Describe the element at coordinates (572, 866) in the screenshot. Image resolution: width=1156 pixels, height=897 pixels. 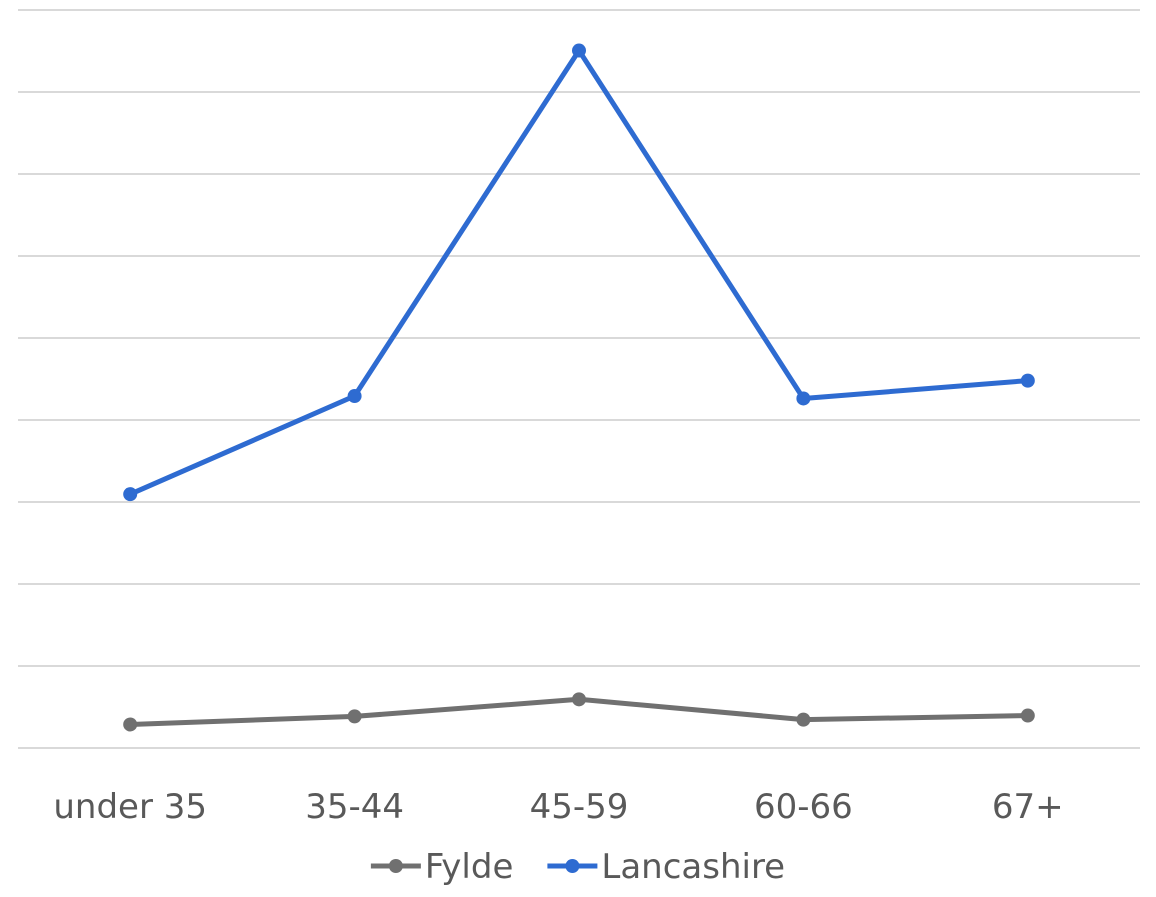
I see `legend-marker-dot-lancashire` at that location.